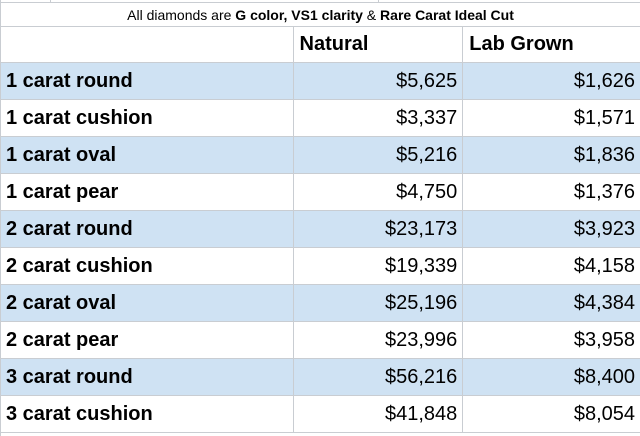  I want to click on header-cell-lab-grown: Lab Grown, so click(551, 44).